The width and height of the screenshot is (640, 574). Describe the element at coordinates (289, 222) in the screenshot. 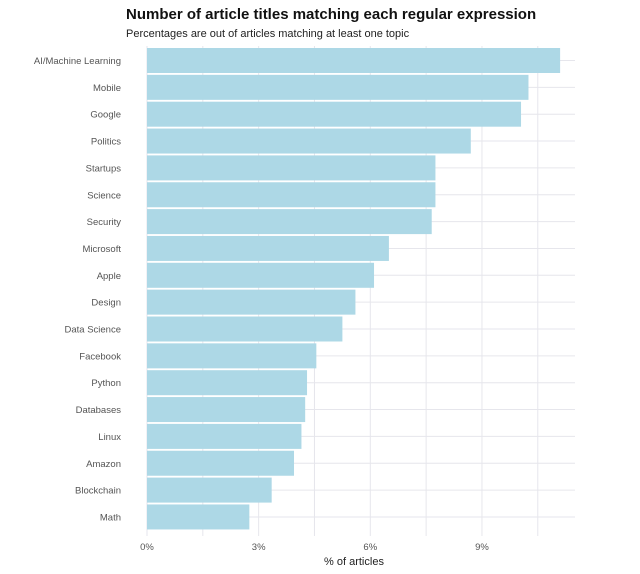

I see `bar-security` at that location.